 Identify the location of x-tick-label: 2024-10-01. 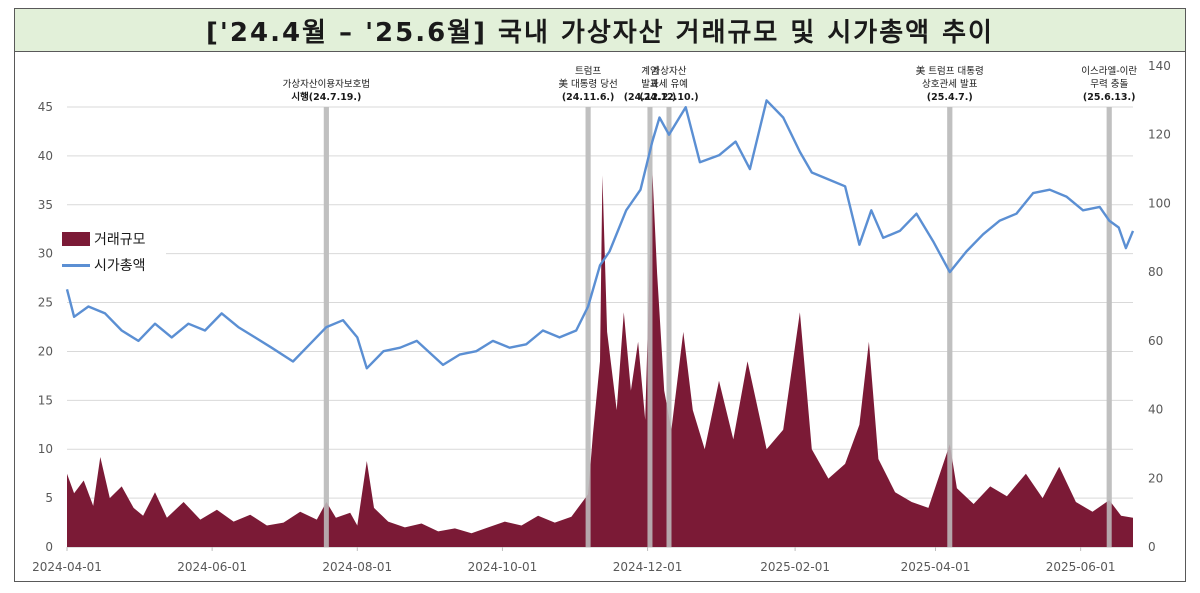
(503, 567).